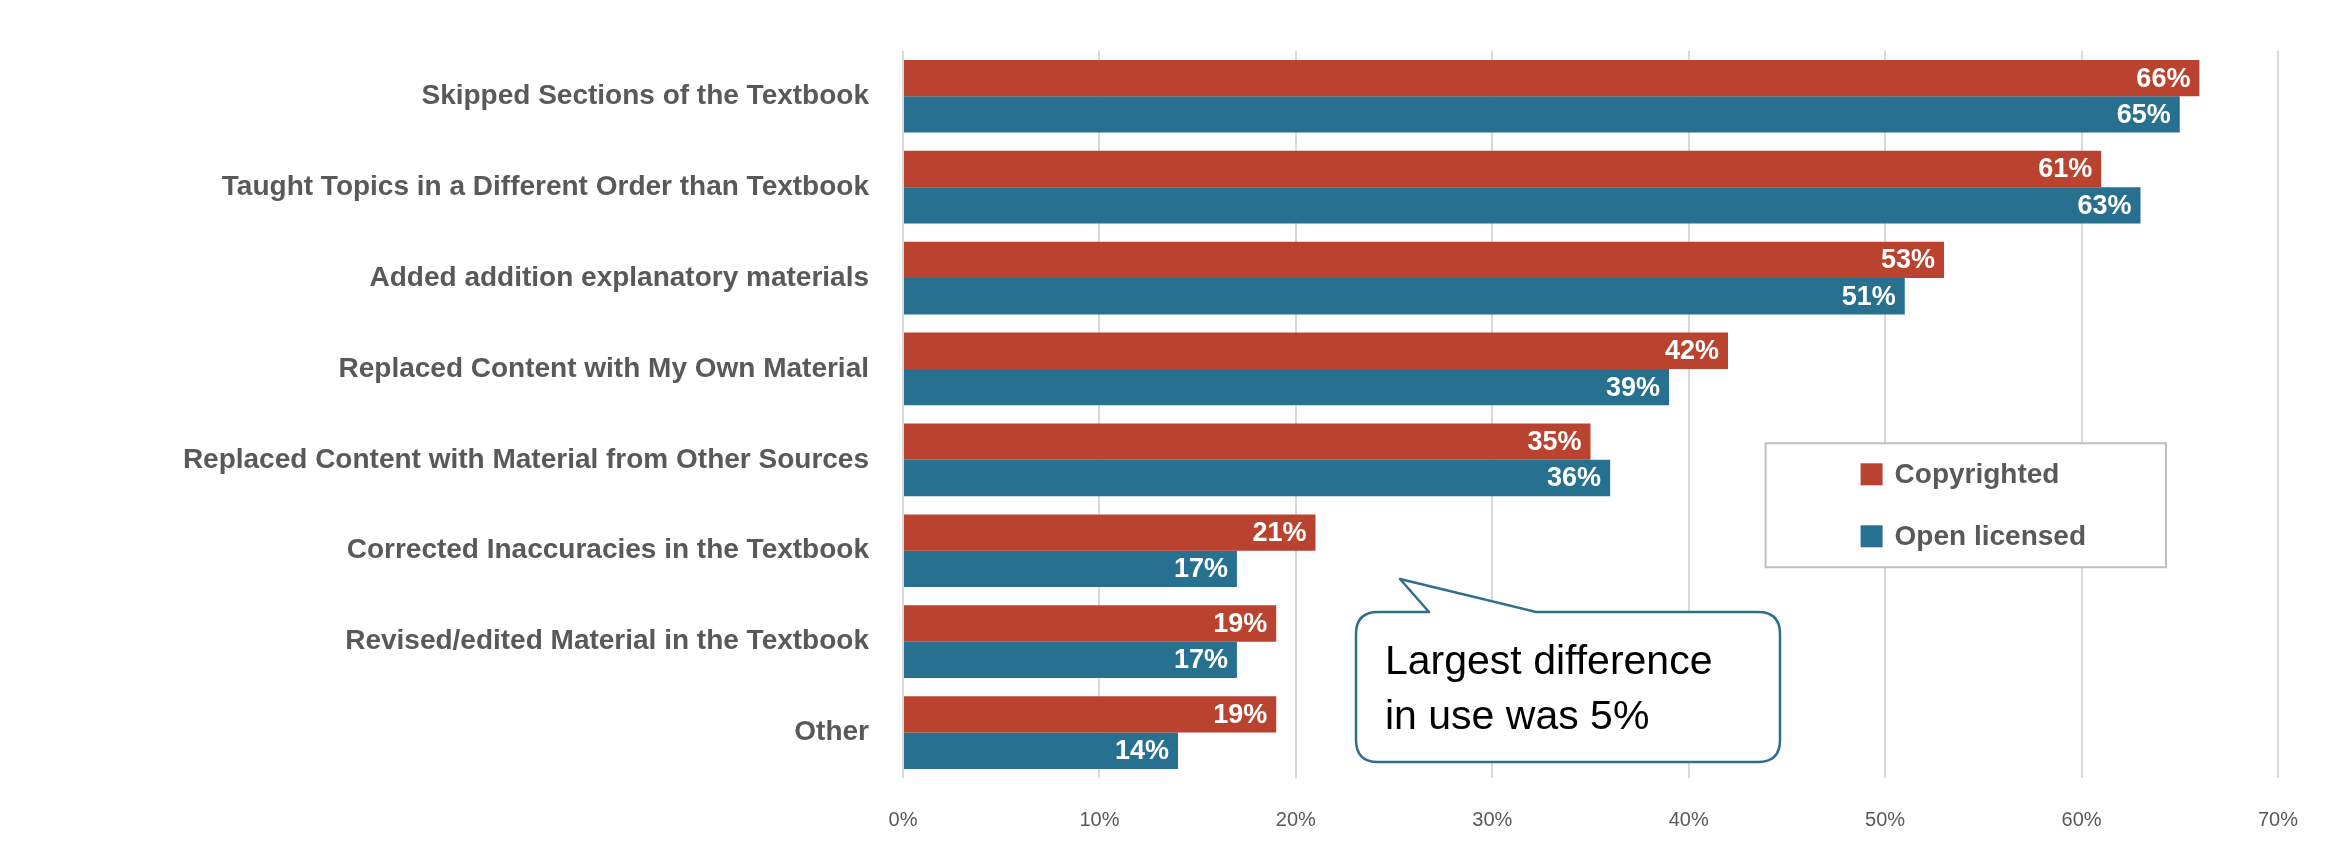 Image resolution: width=2328 pixels, height=865 pixels. I want to click on data-label: 53%, so click(1908, 259).